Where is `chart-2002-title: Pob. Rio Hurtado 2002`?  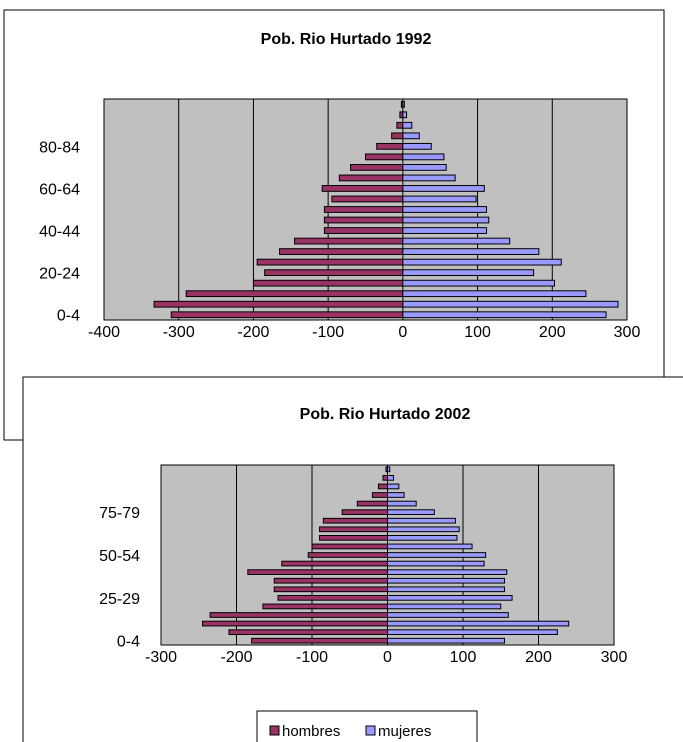
chart-2002-title: Pob. Rio Hurtado 2002 is located at coordinates (385, 414).